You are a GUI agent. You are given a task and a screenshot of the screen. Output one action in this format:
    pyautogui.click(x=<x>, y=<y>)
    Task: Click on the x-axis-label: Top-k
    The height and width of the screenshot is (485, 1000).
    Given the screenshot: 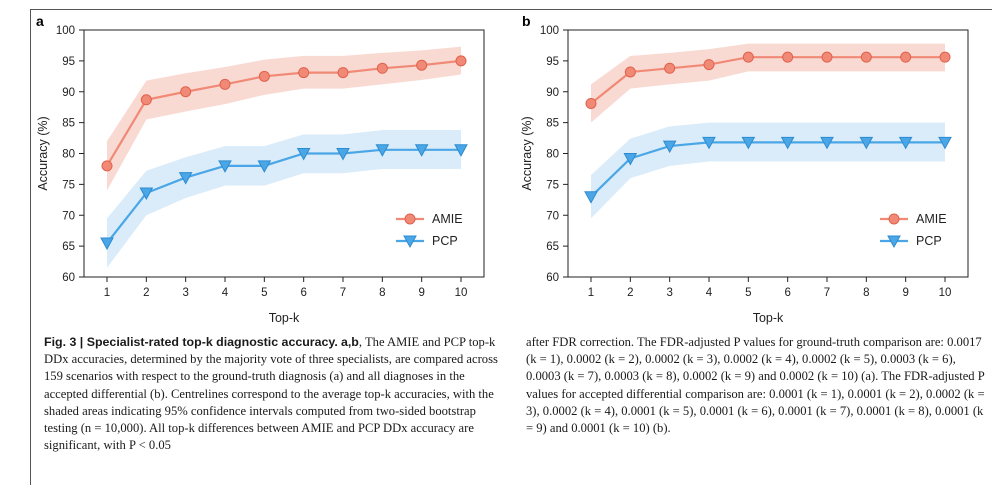 What is the action you would take?
    pyautogui.click(x=768, y=318)
    